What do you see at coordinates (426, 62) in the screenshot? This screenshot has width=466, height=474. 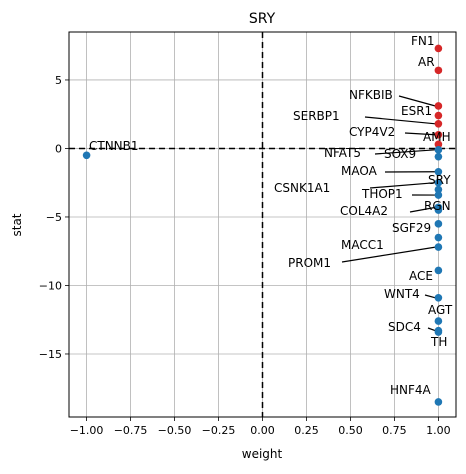 I see `point-label: AR` at bounding box center [426, 62].